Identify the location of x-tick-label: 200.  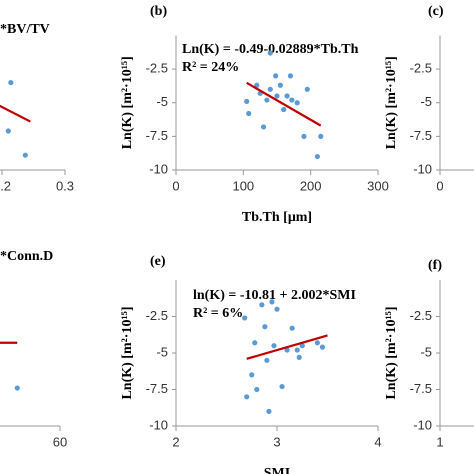
(311, 185).